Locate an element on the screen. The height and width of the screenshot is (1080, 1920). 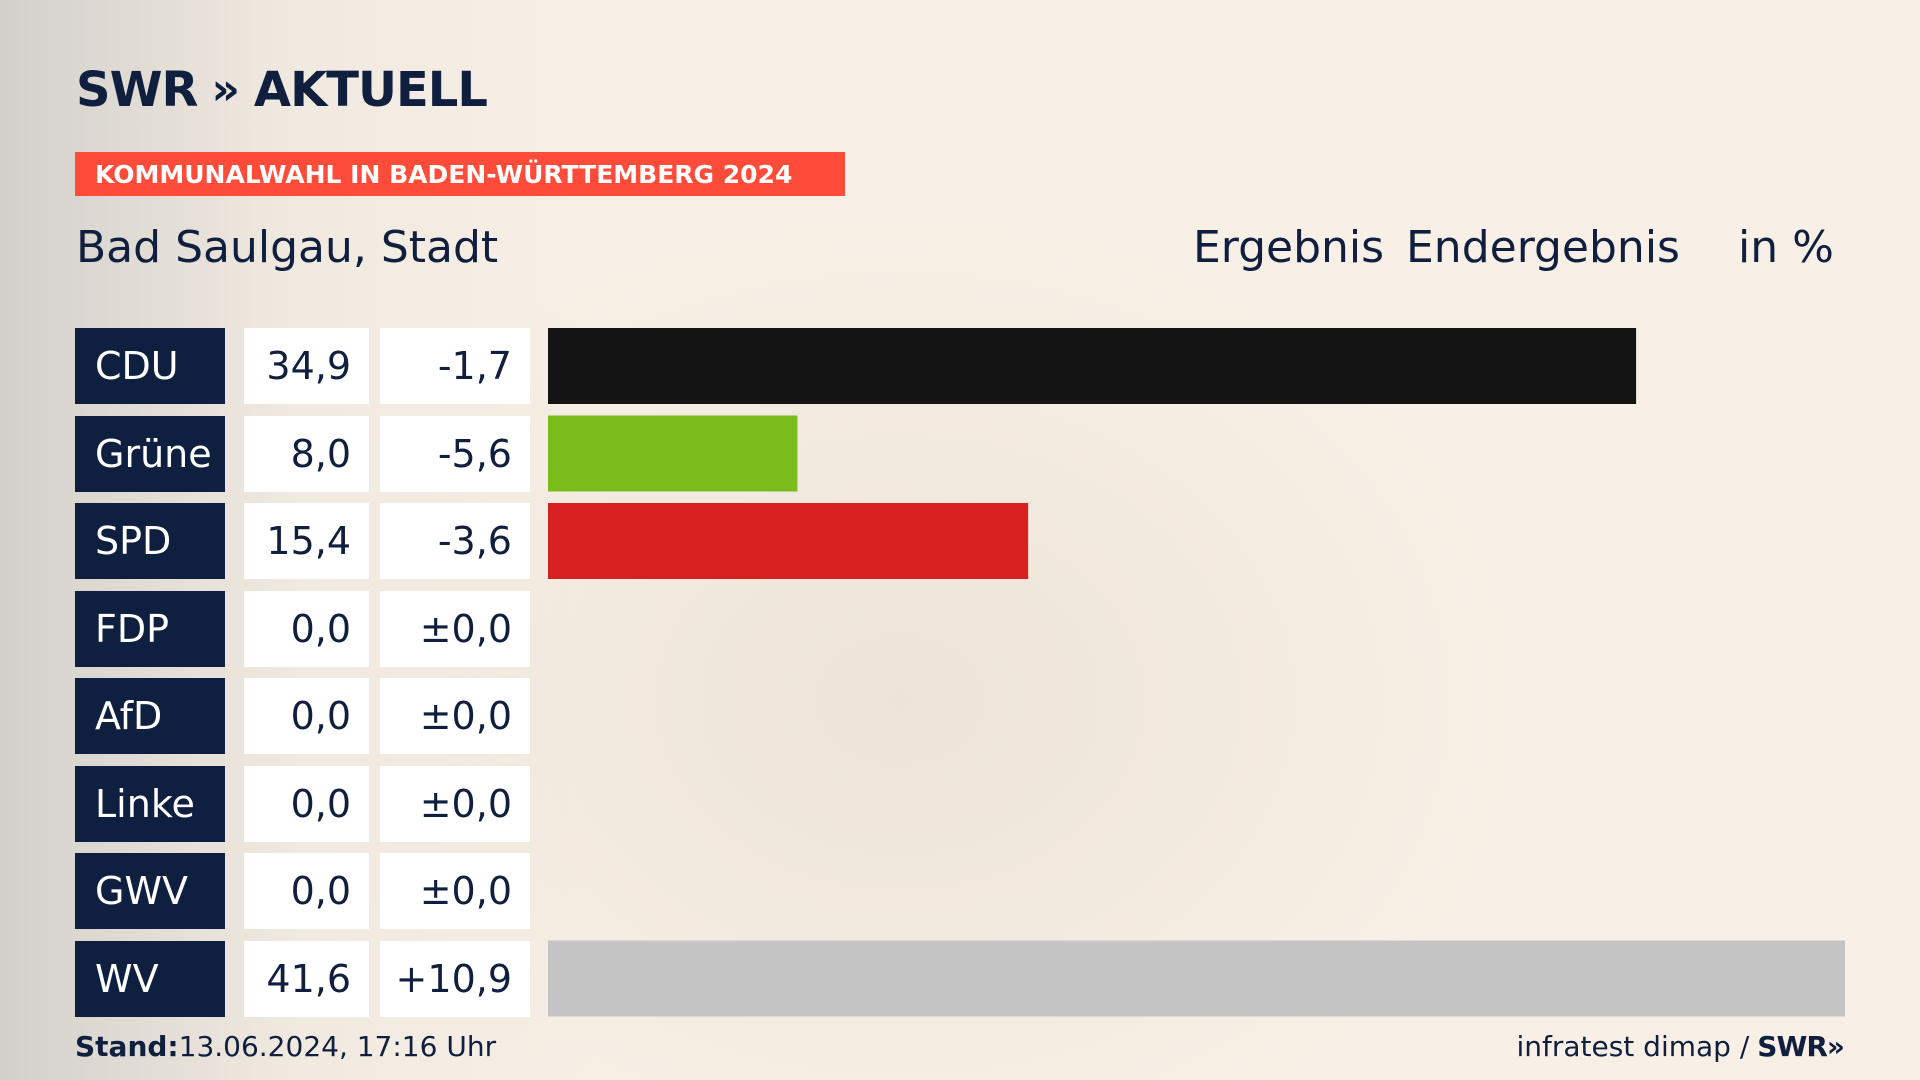
bar-grüne is located at coordinates (673, 453).